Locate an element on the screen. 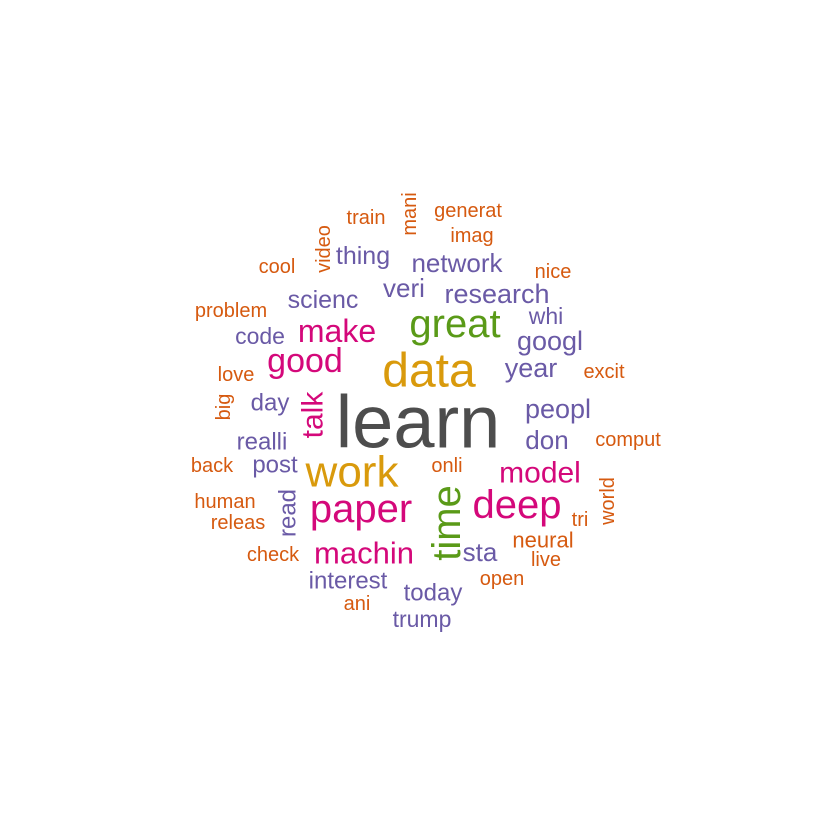 This screenshot has width=840, height=840. word-deep: deep is located at coordinates (517, 505).